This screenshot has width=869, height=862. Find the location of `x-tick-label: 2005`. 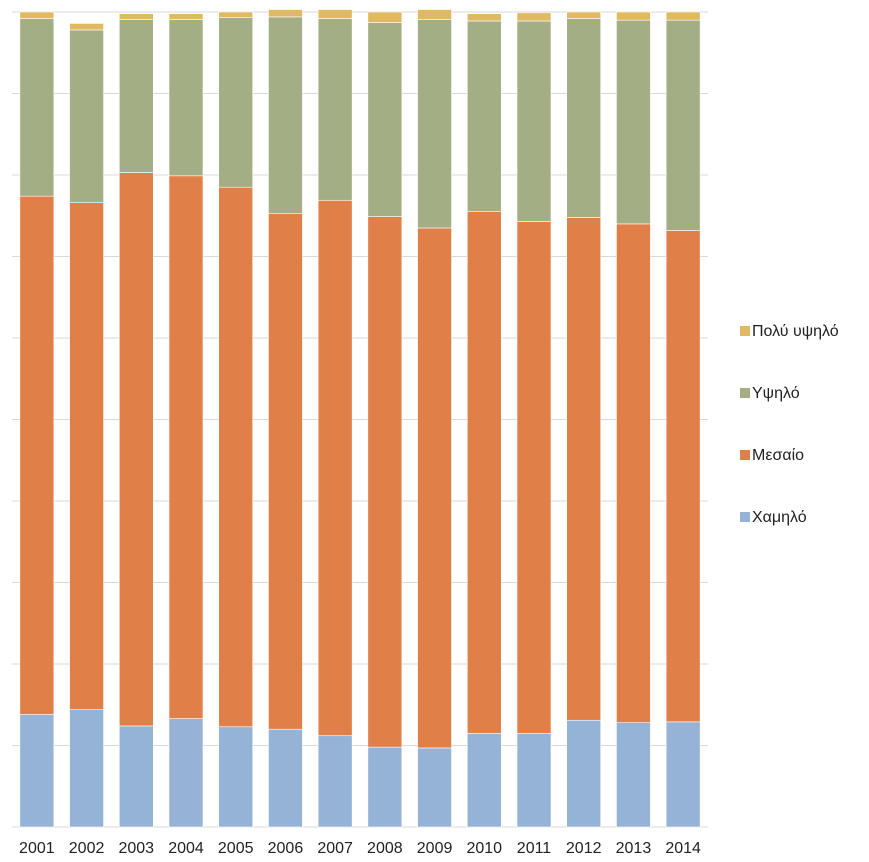

x-tick-label: 2005 is located at coordinates (236, 848).